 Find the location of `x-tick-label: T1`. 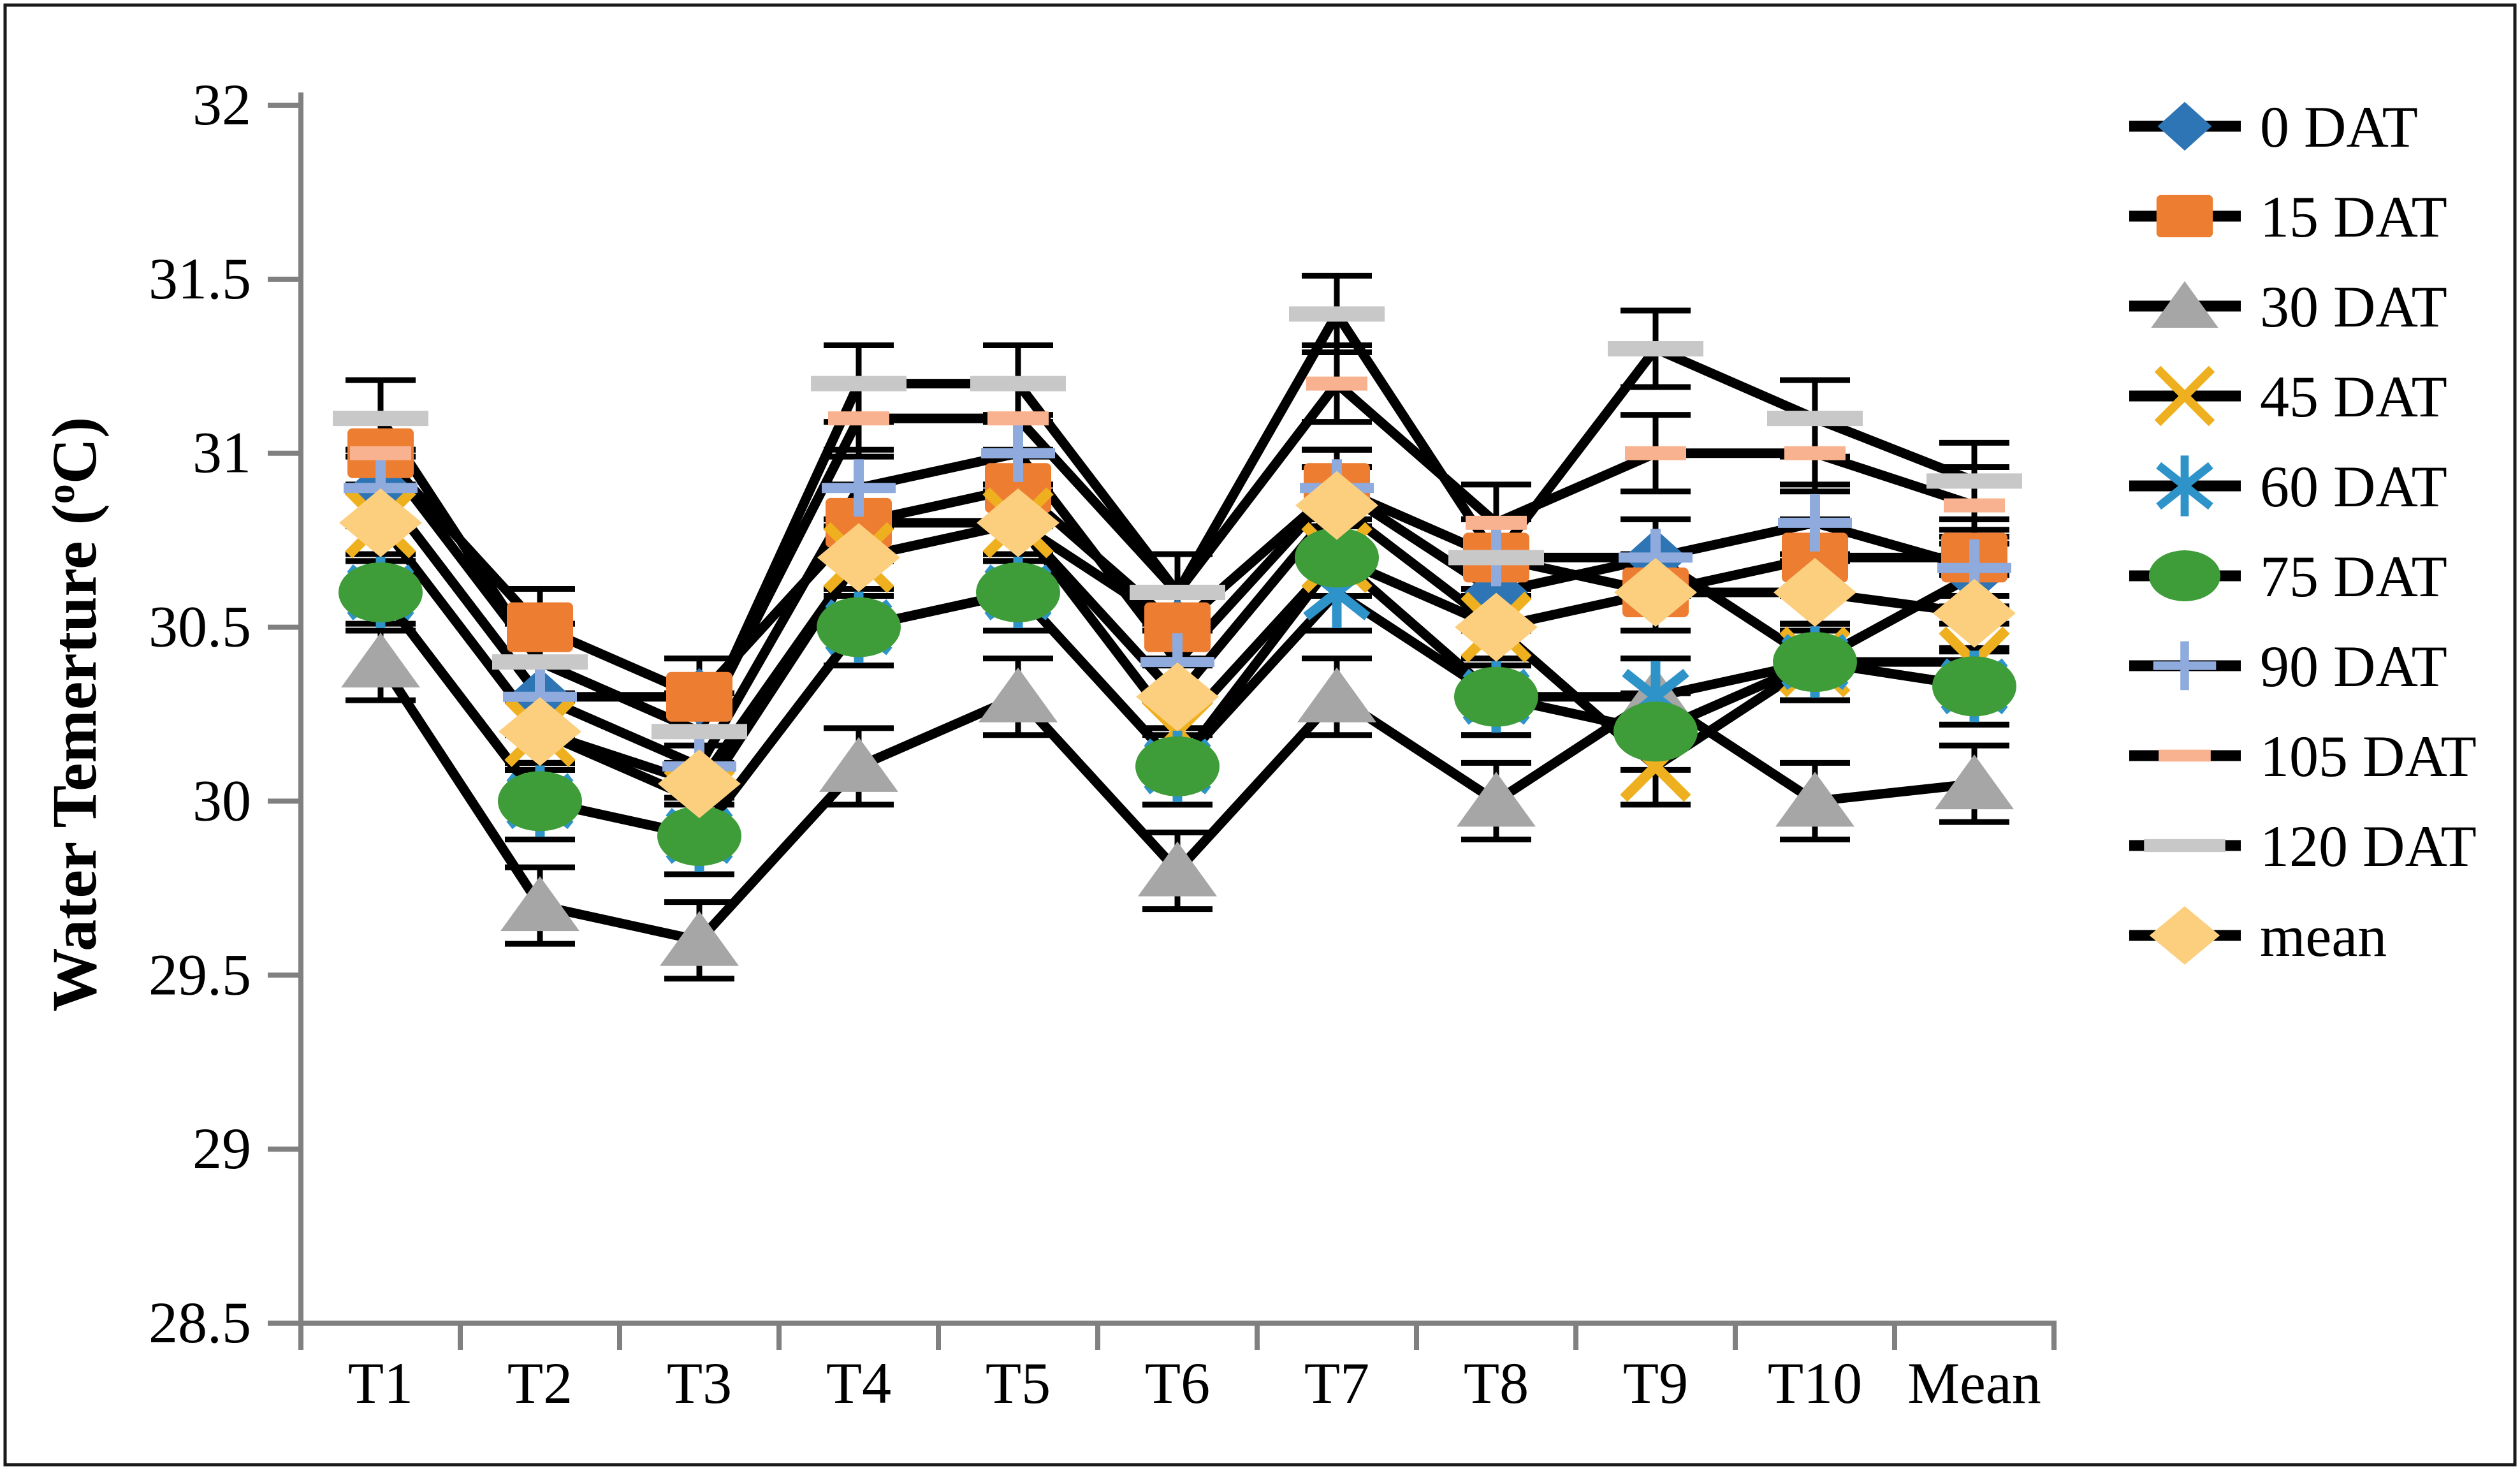

x-tick-label: T1 is located at coordinates (380, 1384).